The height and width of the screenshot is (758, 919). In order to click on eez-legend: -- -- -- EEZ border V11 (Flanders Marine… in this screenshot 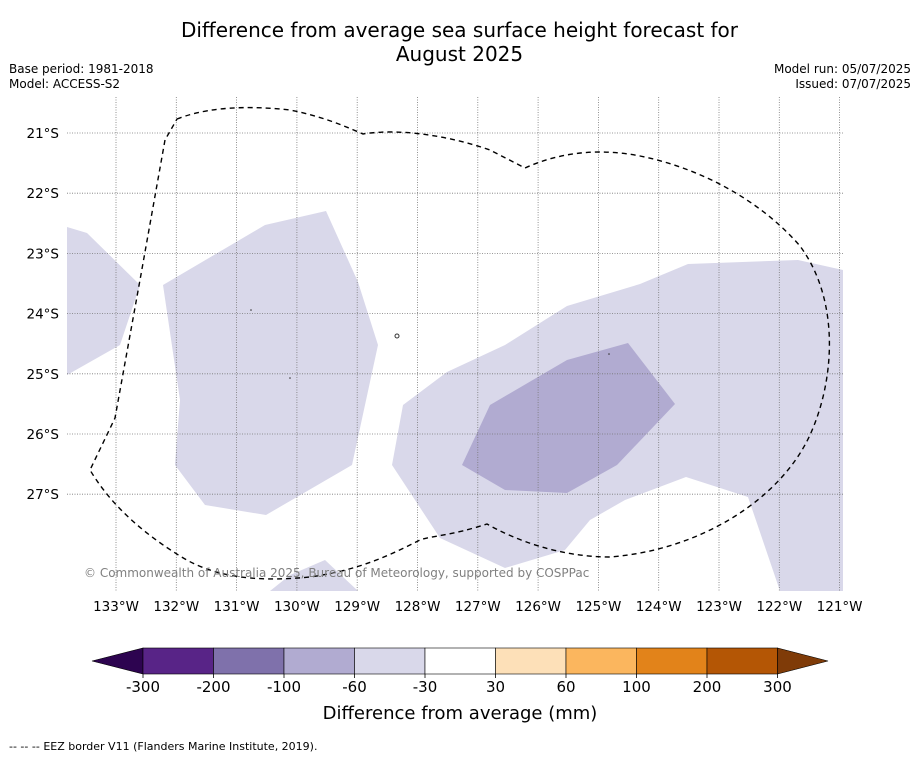, I will do `click(163, 746)`.